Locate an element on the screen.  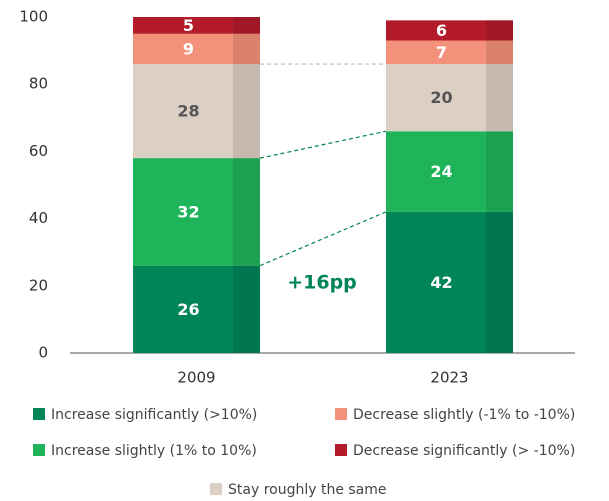
y-tick-label: 80 is located at coordinates (38, 84).